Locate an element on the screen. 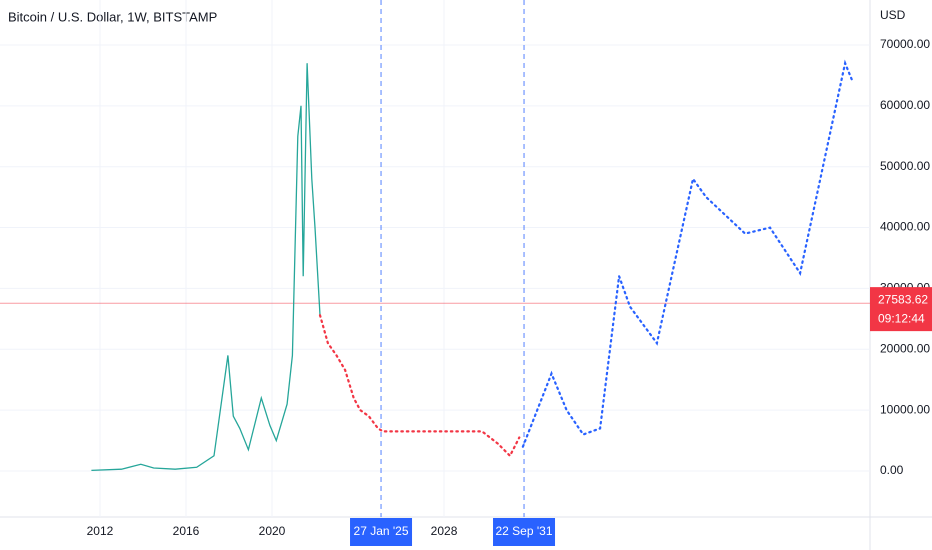 The height and width of the screenshot is (550, 932). y-tick-label: 60000.00 is located at coordinates (905, 105).